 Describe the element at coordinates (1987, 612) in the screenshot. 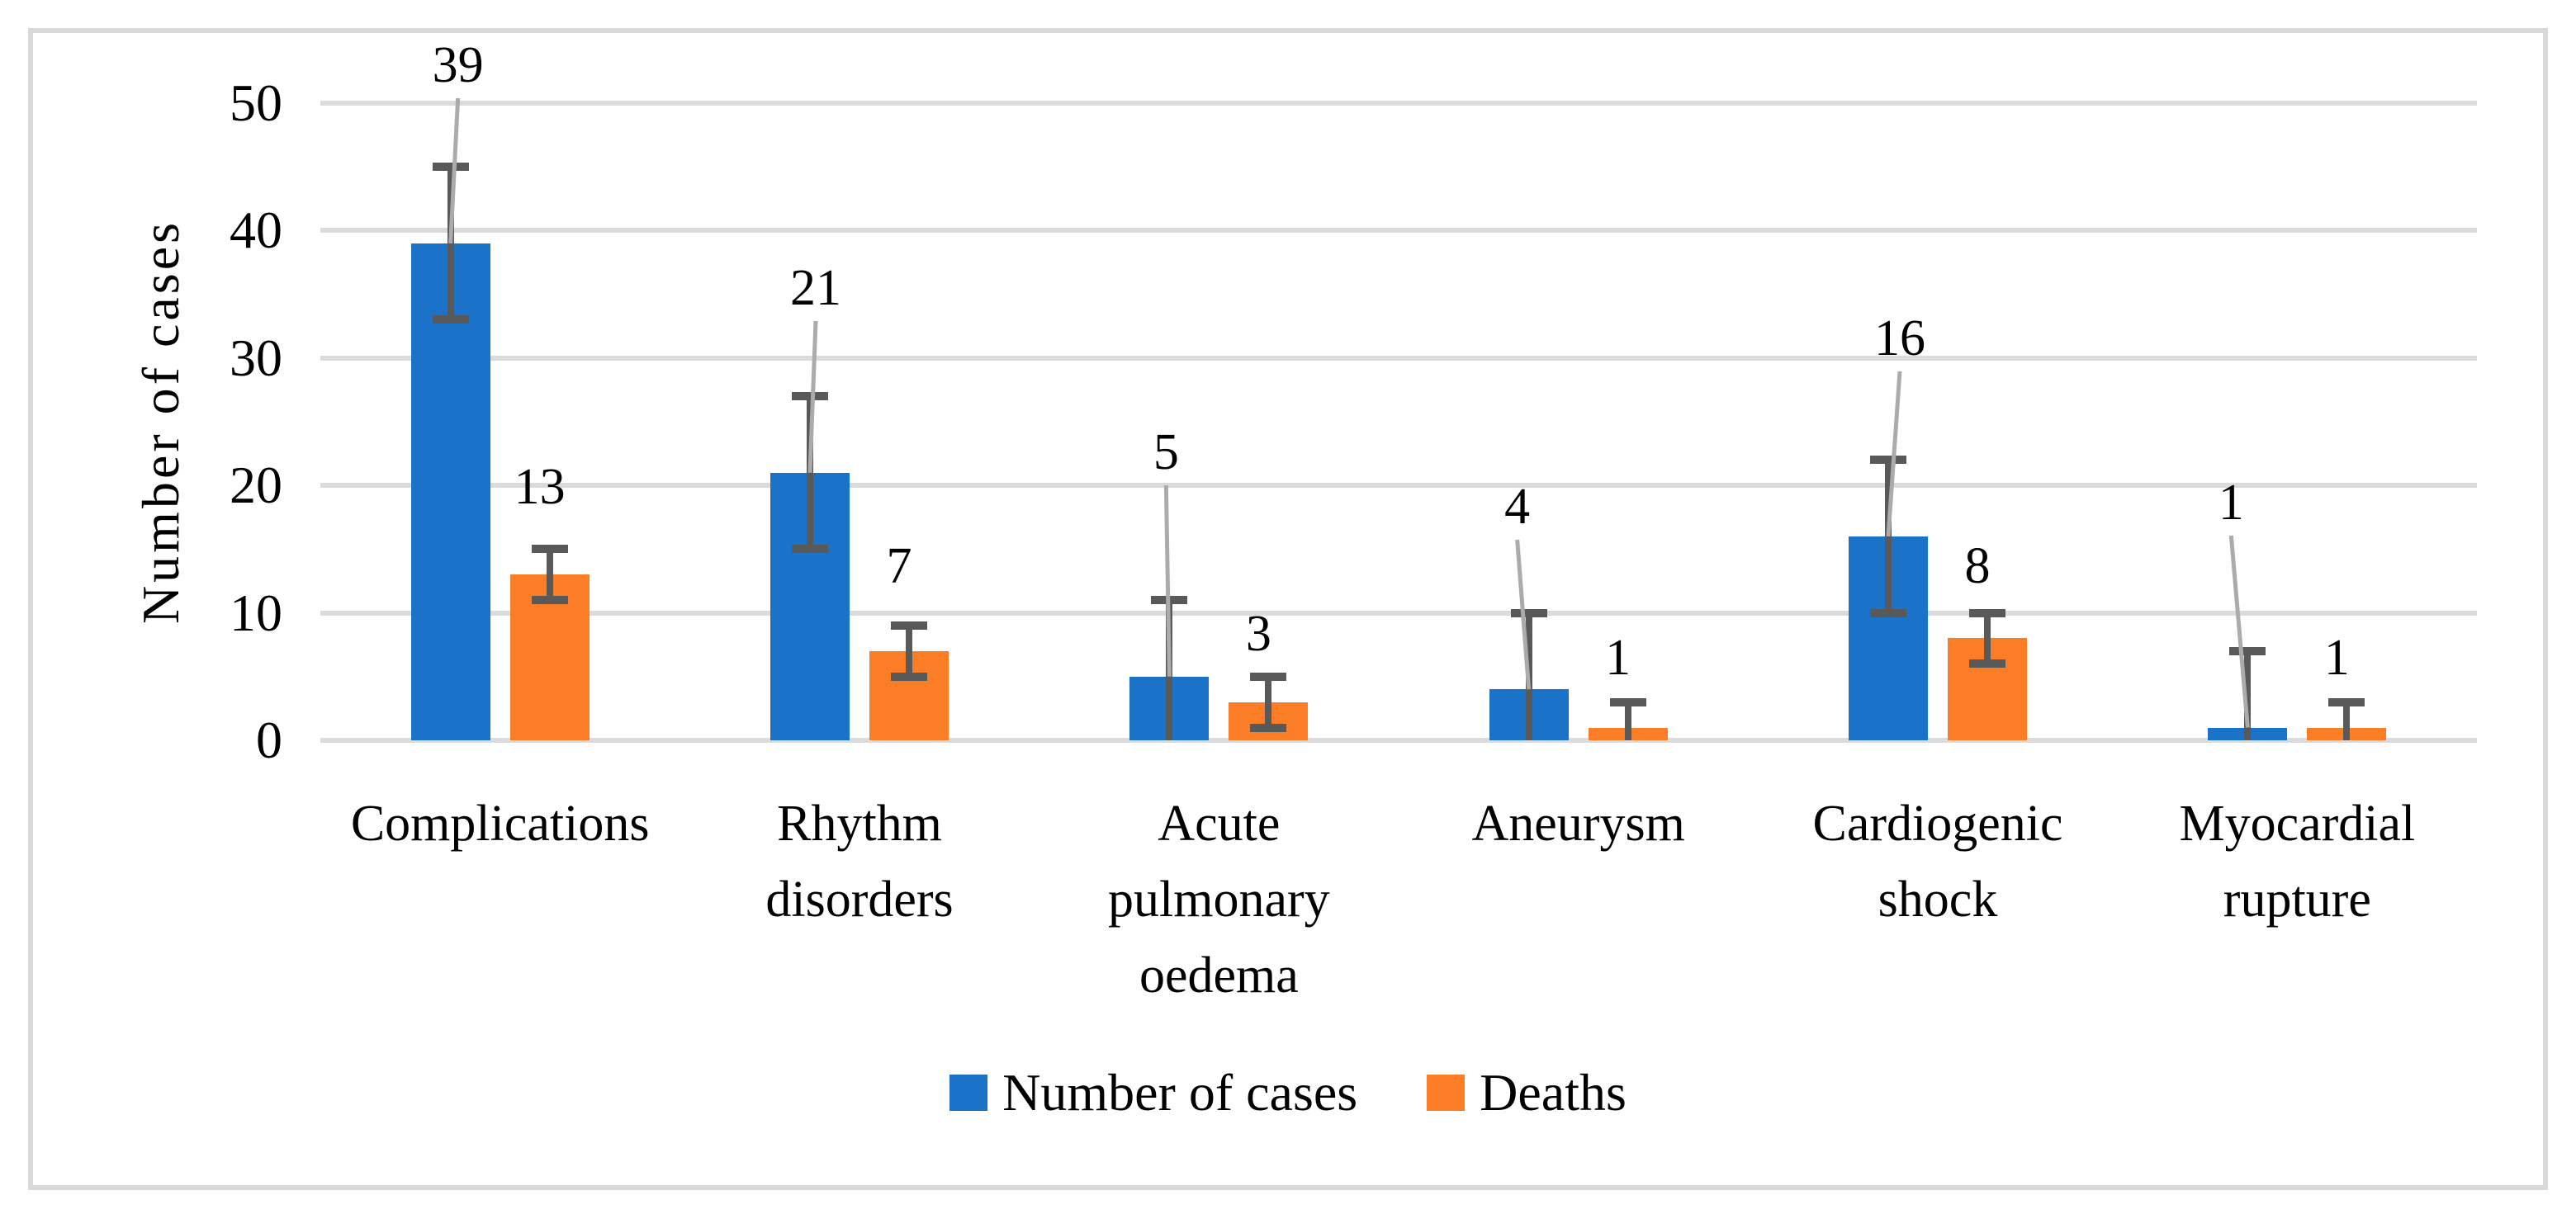

I see `error-cap-top-deaths-cardiogenic` at that location.